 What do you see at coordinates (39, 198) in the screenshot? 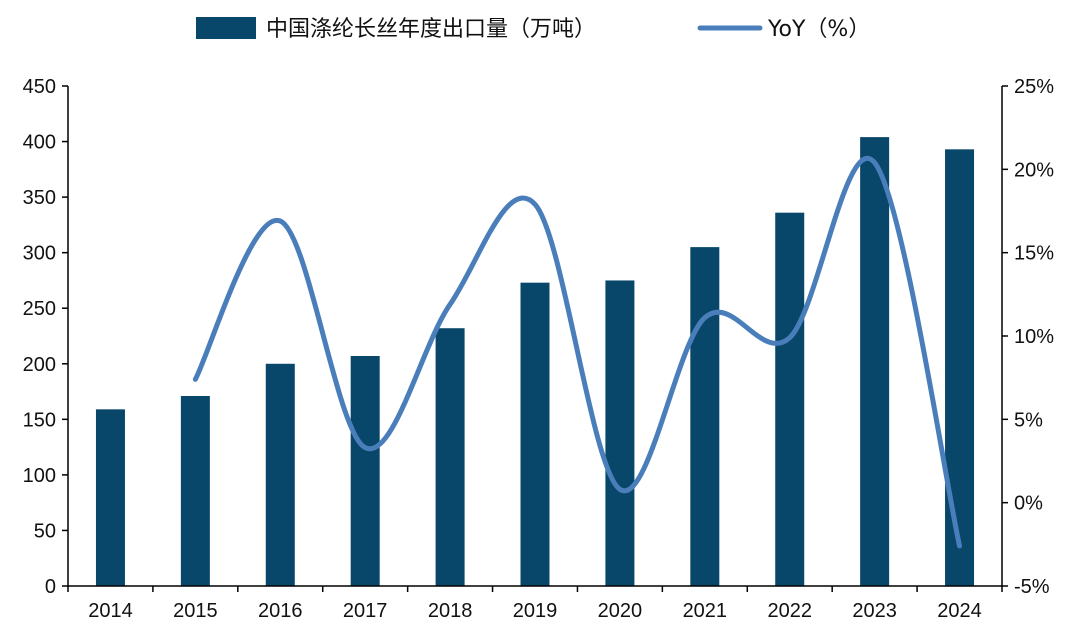
I see `left-tick-label: 350` at bounding box center [39, 198].